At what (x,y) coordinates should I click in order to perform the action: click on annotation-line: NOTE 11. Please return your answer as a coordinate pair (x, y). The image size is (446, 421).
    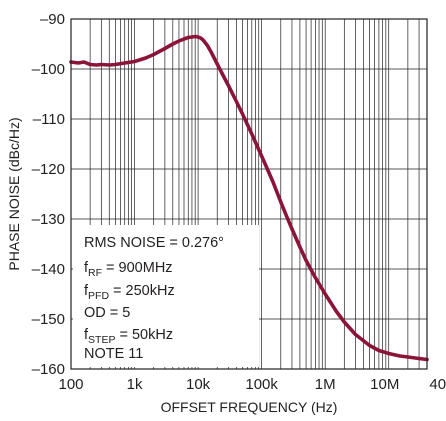
    Looking at the image, I should click on (113, 354).